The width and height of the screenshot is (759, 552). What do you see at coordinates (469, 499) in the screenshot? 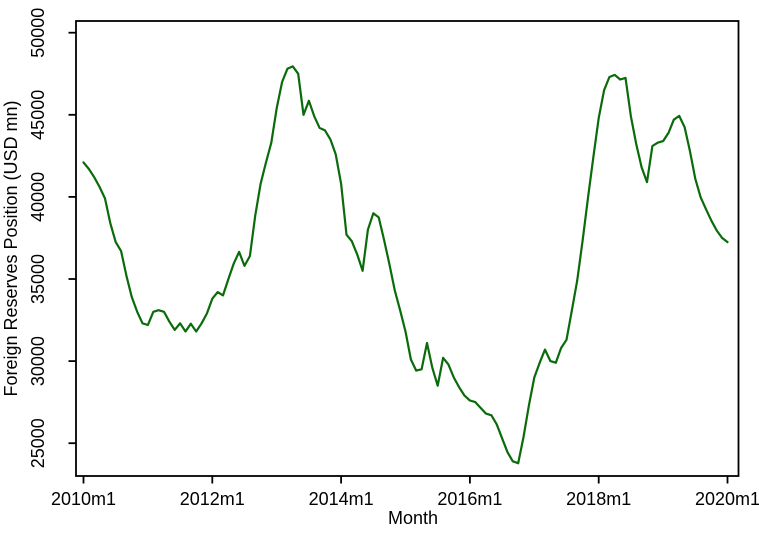
I see `x-tick-label: 2016m1` at bounding box center [469, 499].